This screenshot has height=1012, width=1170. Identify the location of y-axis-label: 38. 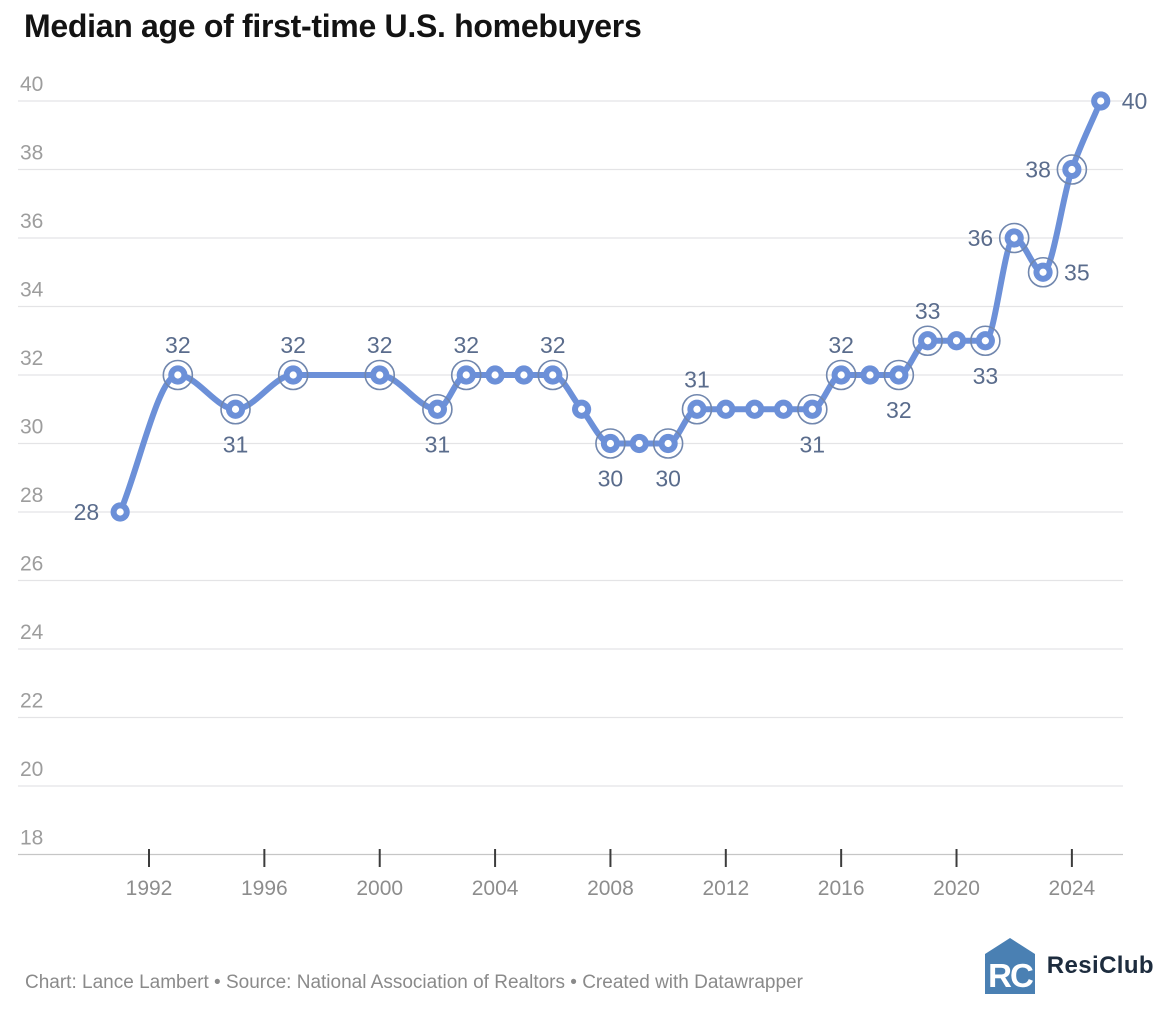
(31, 153).